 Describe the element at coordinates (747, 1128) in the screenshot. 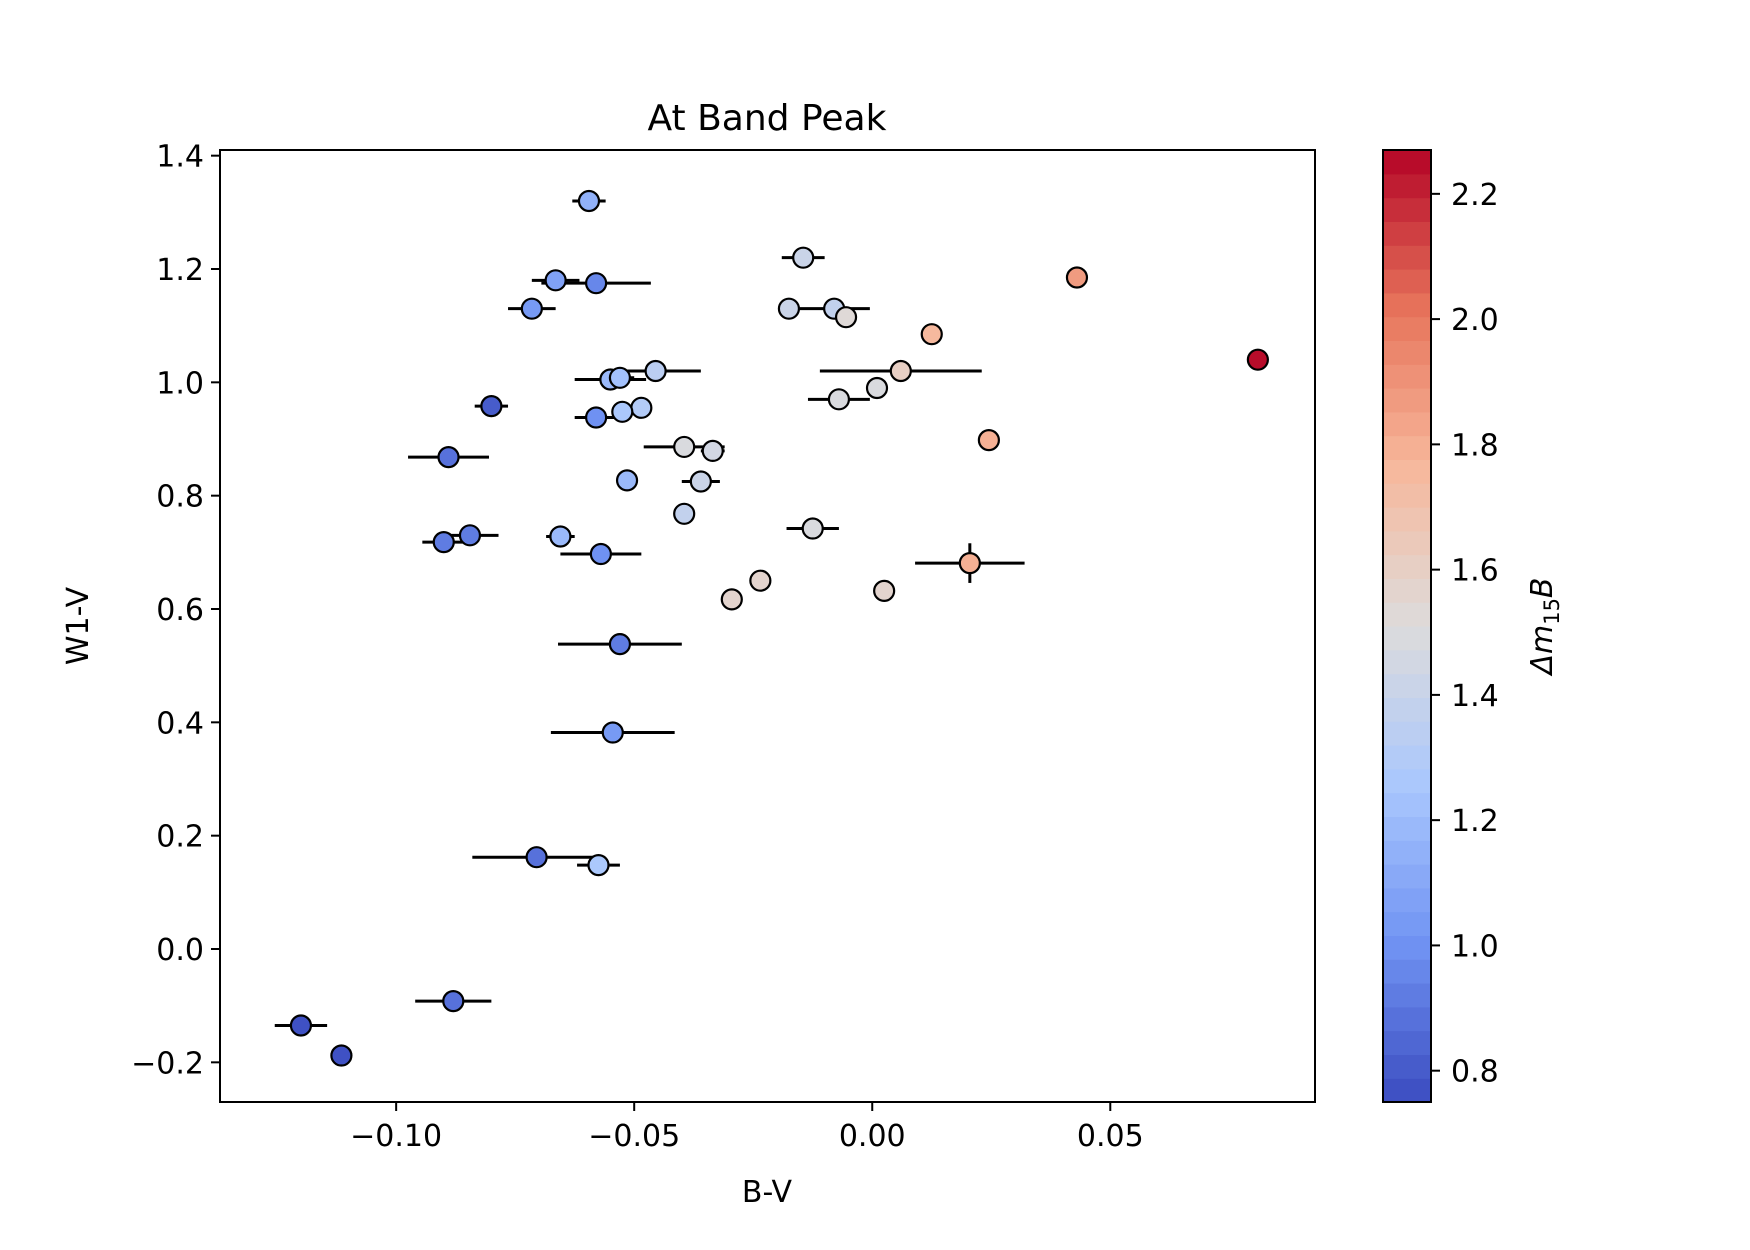

I see `x-axis-ticks: −0.10 −0.05 0.00 0.05` at that location.